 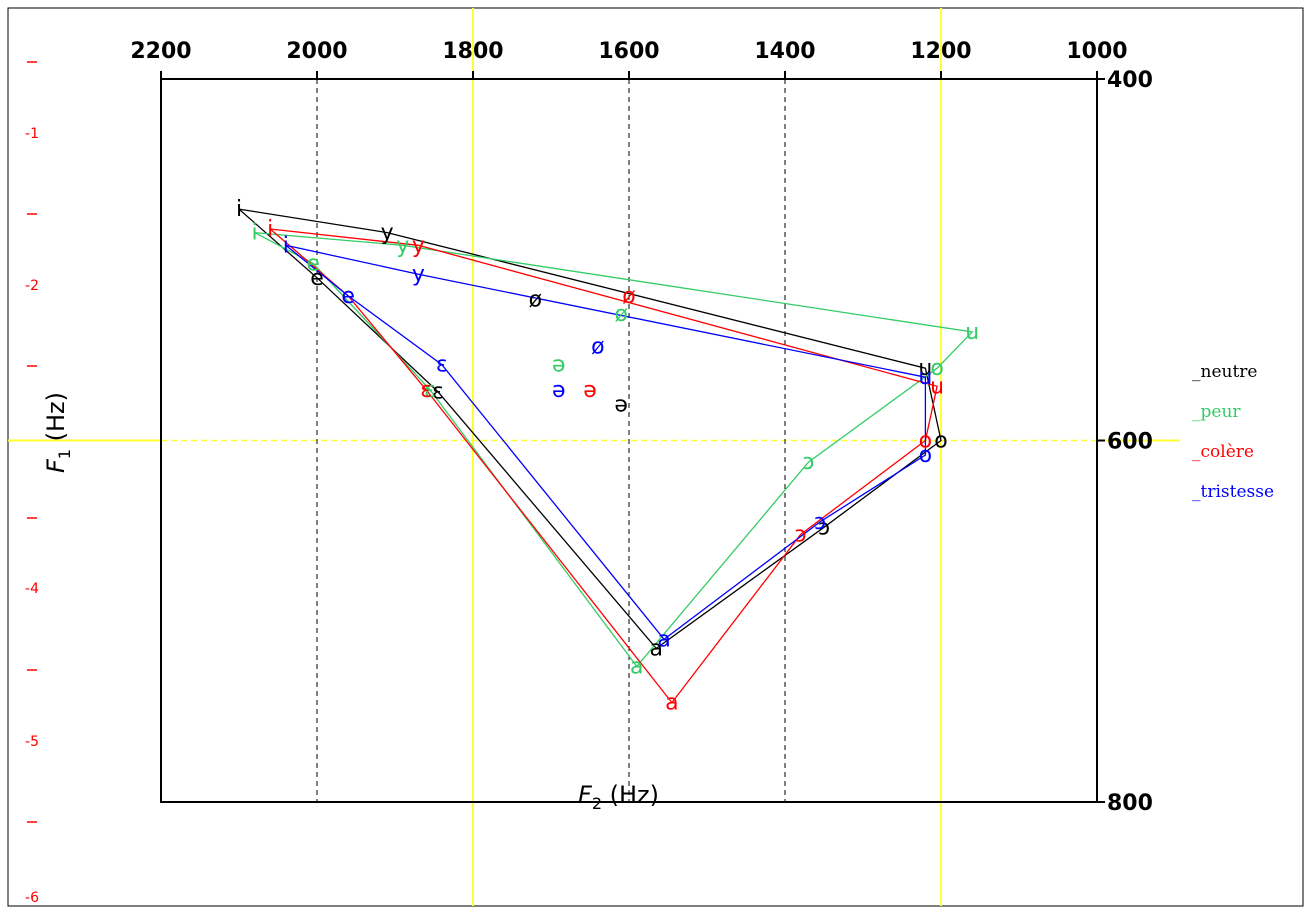 I want to click on left-ruler-label: -2, so click(x=32, y=286).